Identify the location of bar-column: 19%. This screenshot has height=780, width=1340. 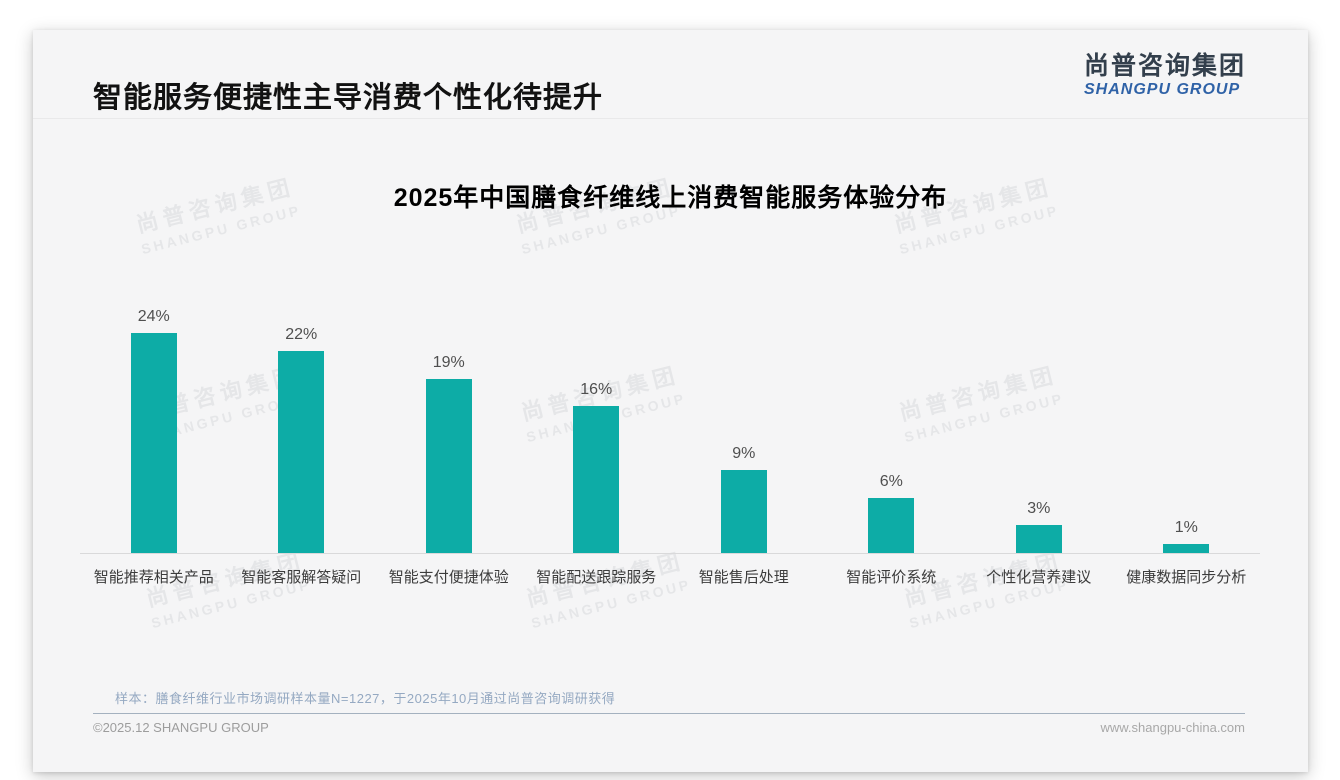
(449, 426).